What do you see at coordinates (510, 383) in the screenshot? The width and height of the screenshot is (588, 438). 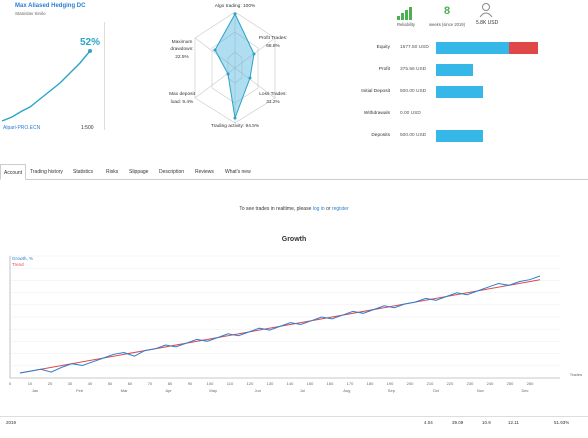 I see `x-tick-label: 250` at bounding box center [510, 383].